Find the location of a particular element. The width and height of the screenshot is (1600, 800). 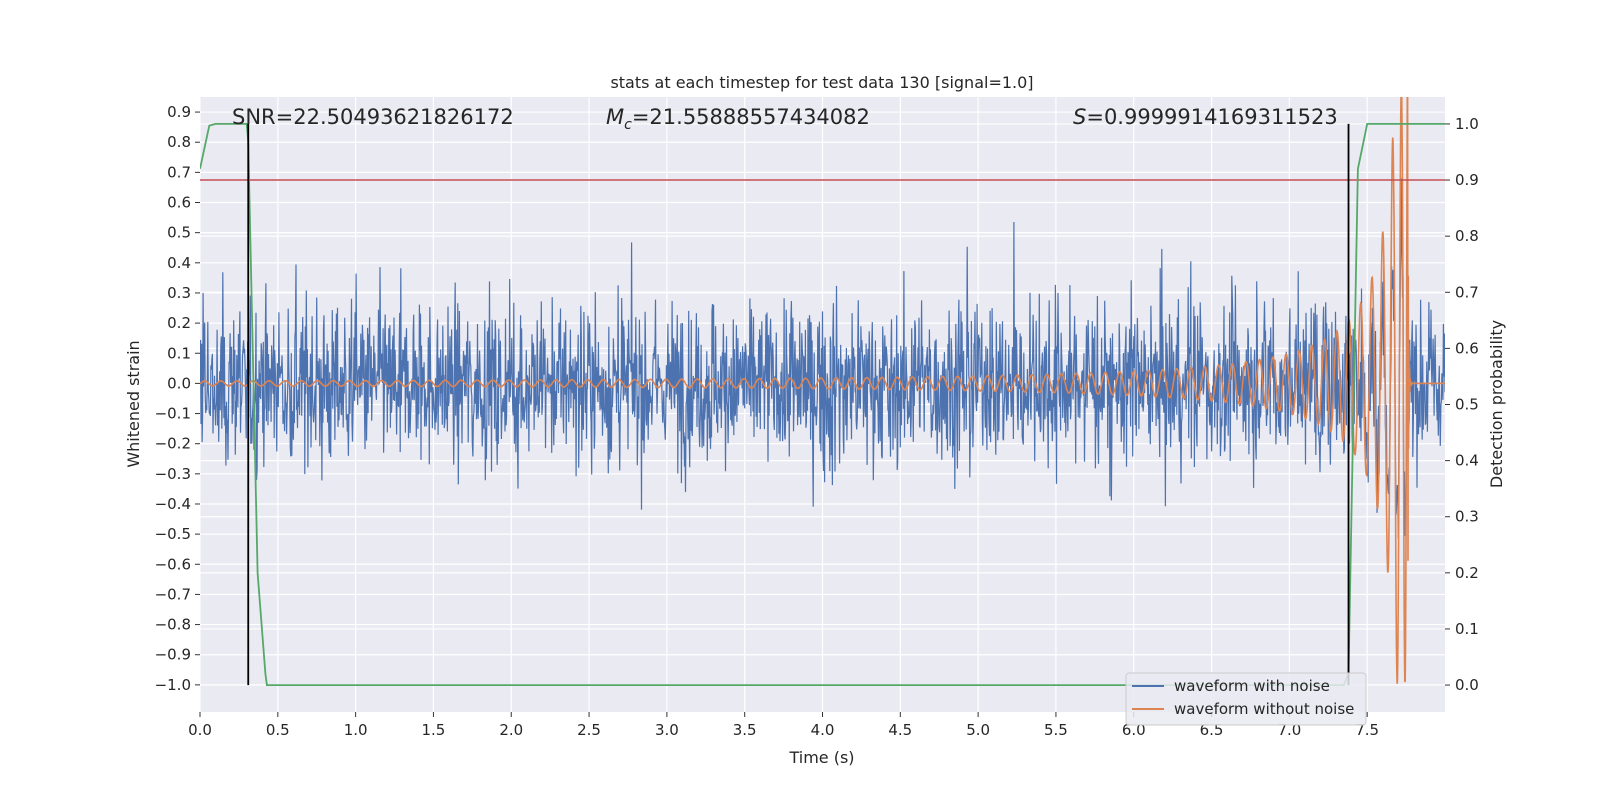

y2-tick-label: 0.3 is located at coordinates (1467, 517).